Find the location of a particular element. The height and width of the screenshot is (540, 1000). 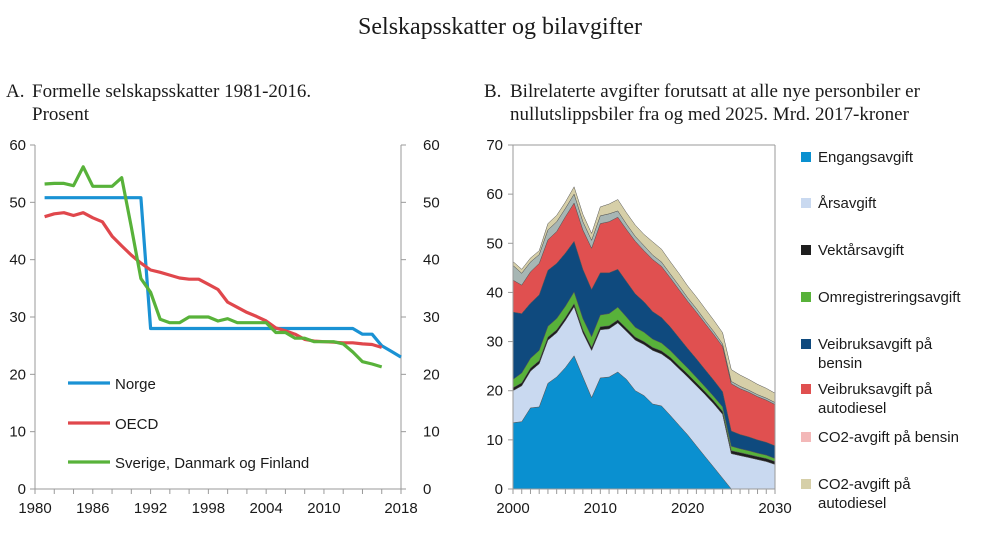

chart-a-x-tick-label: 2010 is located at coordinates (323, 508).